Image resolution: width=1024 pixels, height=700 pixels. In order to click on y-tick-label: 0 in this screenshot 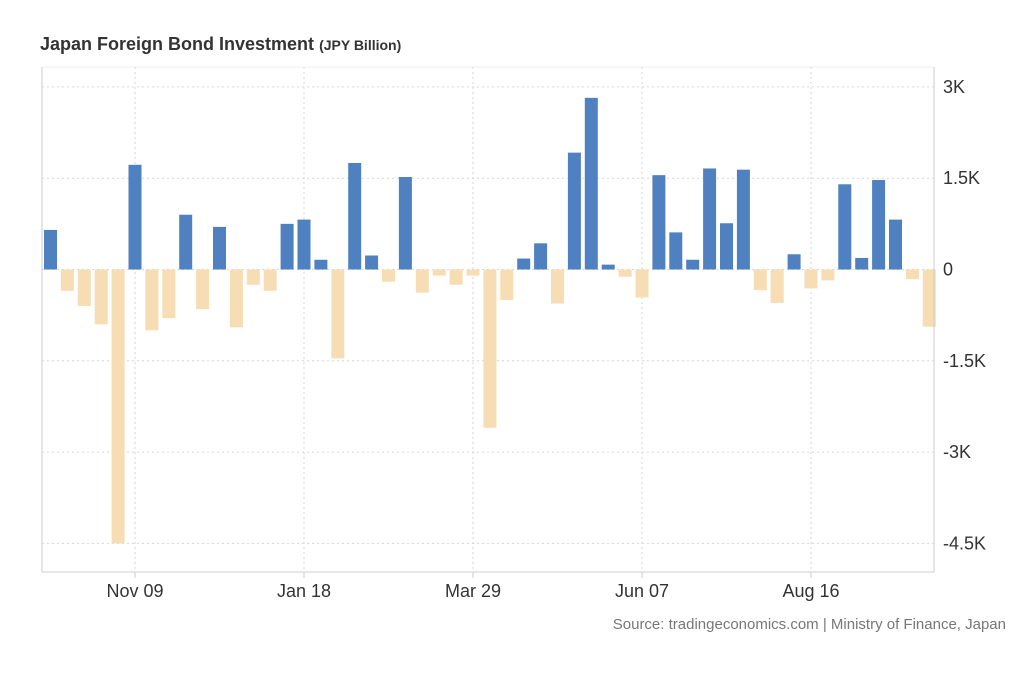, I will do `click(948, 270)`.